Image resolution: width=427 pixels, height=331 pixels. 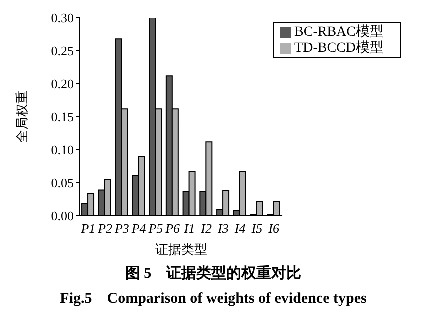 What do you see at coordinates (105, 228) in the screenshot?
I see `x-tick-label: P2` at bounding box center [105, 228].